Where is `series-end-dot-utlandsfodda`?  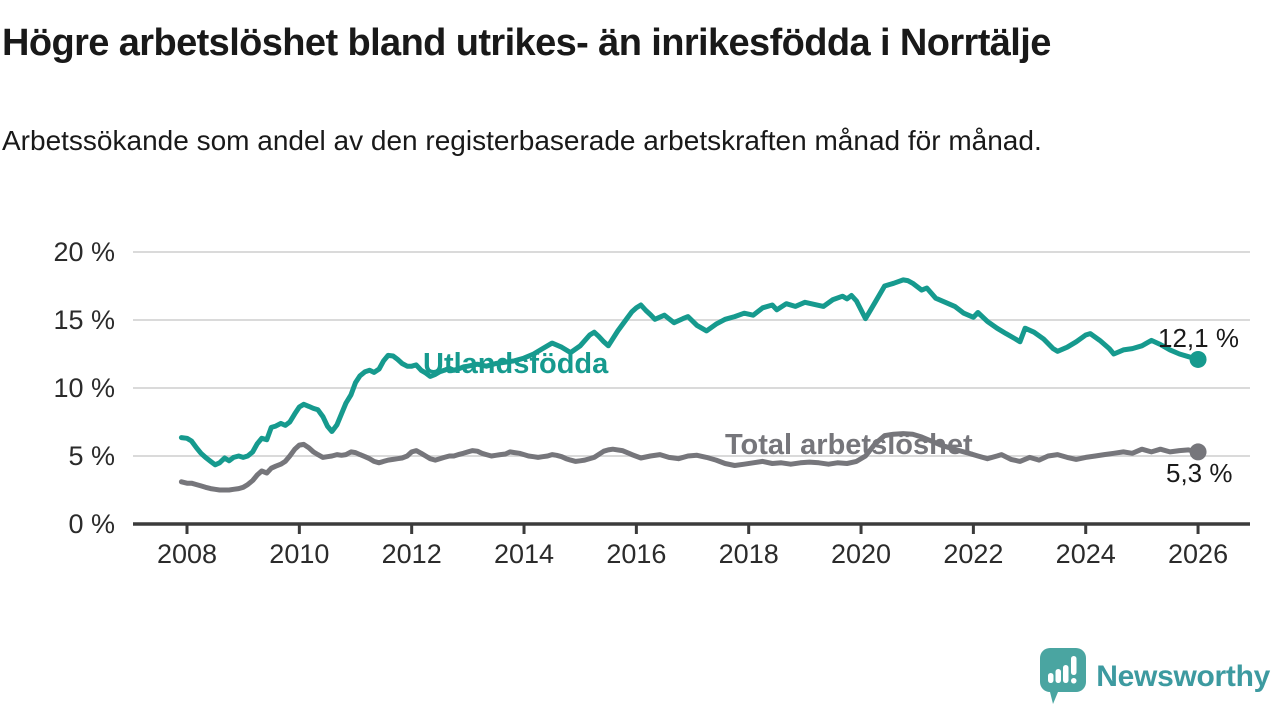 series-end-dot-utlandsfodda is located at coordinates (1198, 359).